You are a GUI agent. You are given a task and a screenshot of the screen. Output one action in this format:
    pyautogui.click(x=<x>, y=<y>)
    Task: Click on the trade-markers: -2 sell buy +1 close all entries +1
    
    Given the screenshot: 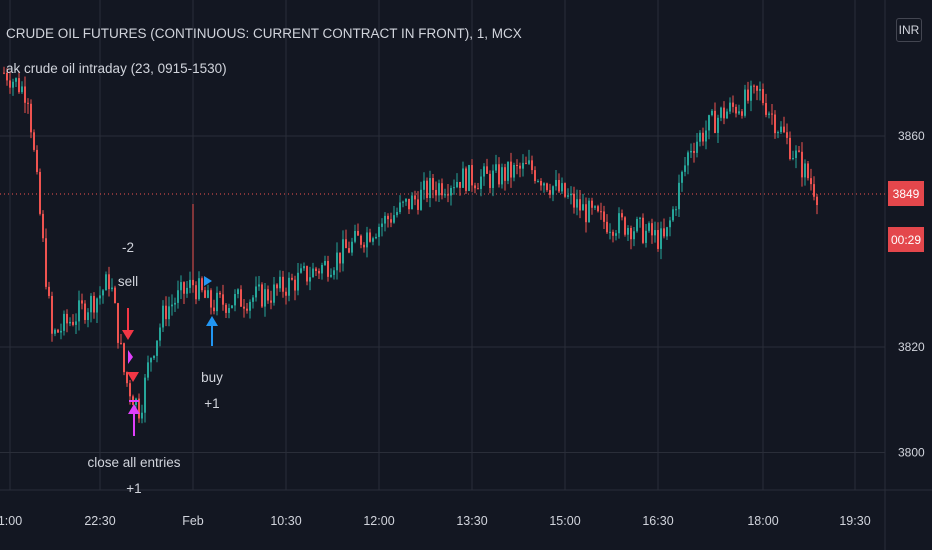 What is the action you would take?
    pyautogui.click(x=155, y=368)
    